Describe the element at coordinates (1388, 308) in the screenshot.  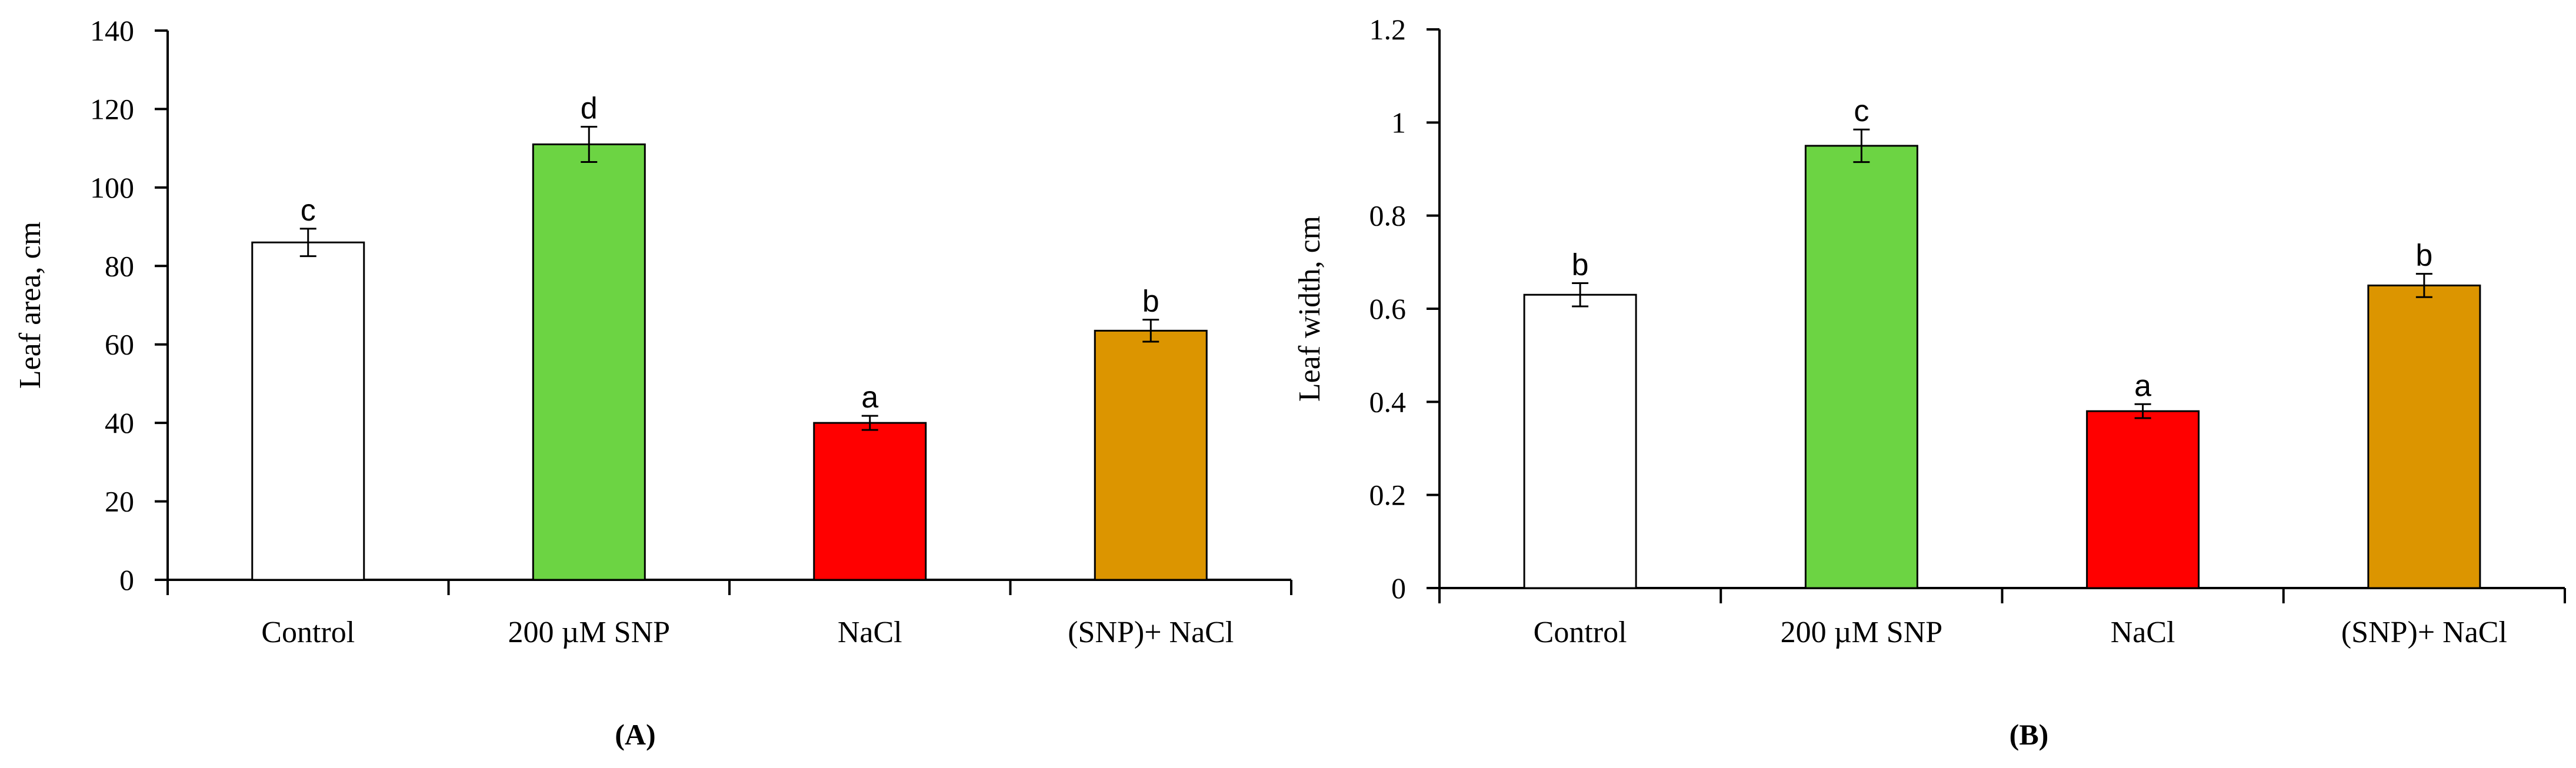
I see `y-tick-label: 0.6` at that location.